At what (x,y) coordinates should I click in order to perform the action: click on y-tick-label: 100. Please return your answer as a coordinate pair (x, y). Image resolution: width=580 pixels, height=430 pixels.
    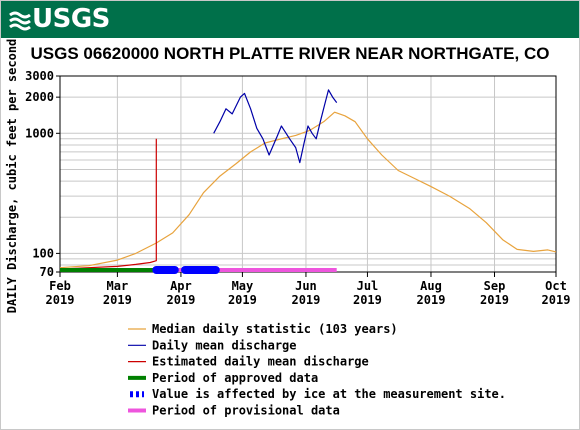
    Looking at the image, I should click on (43, 253).